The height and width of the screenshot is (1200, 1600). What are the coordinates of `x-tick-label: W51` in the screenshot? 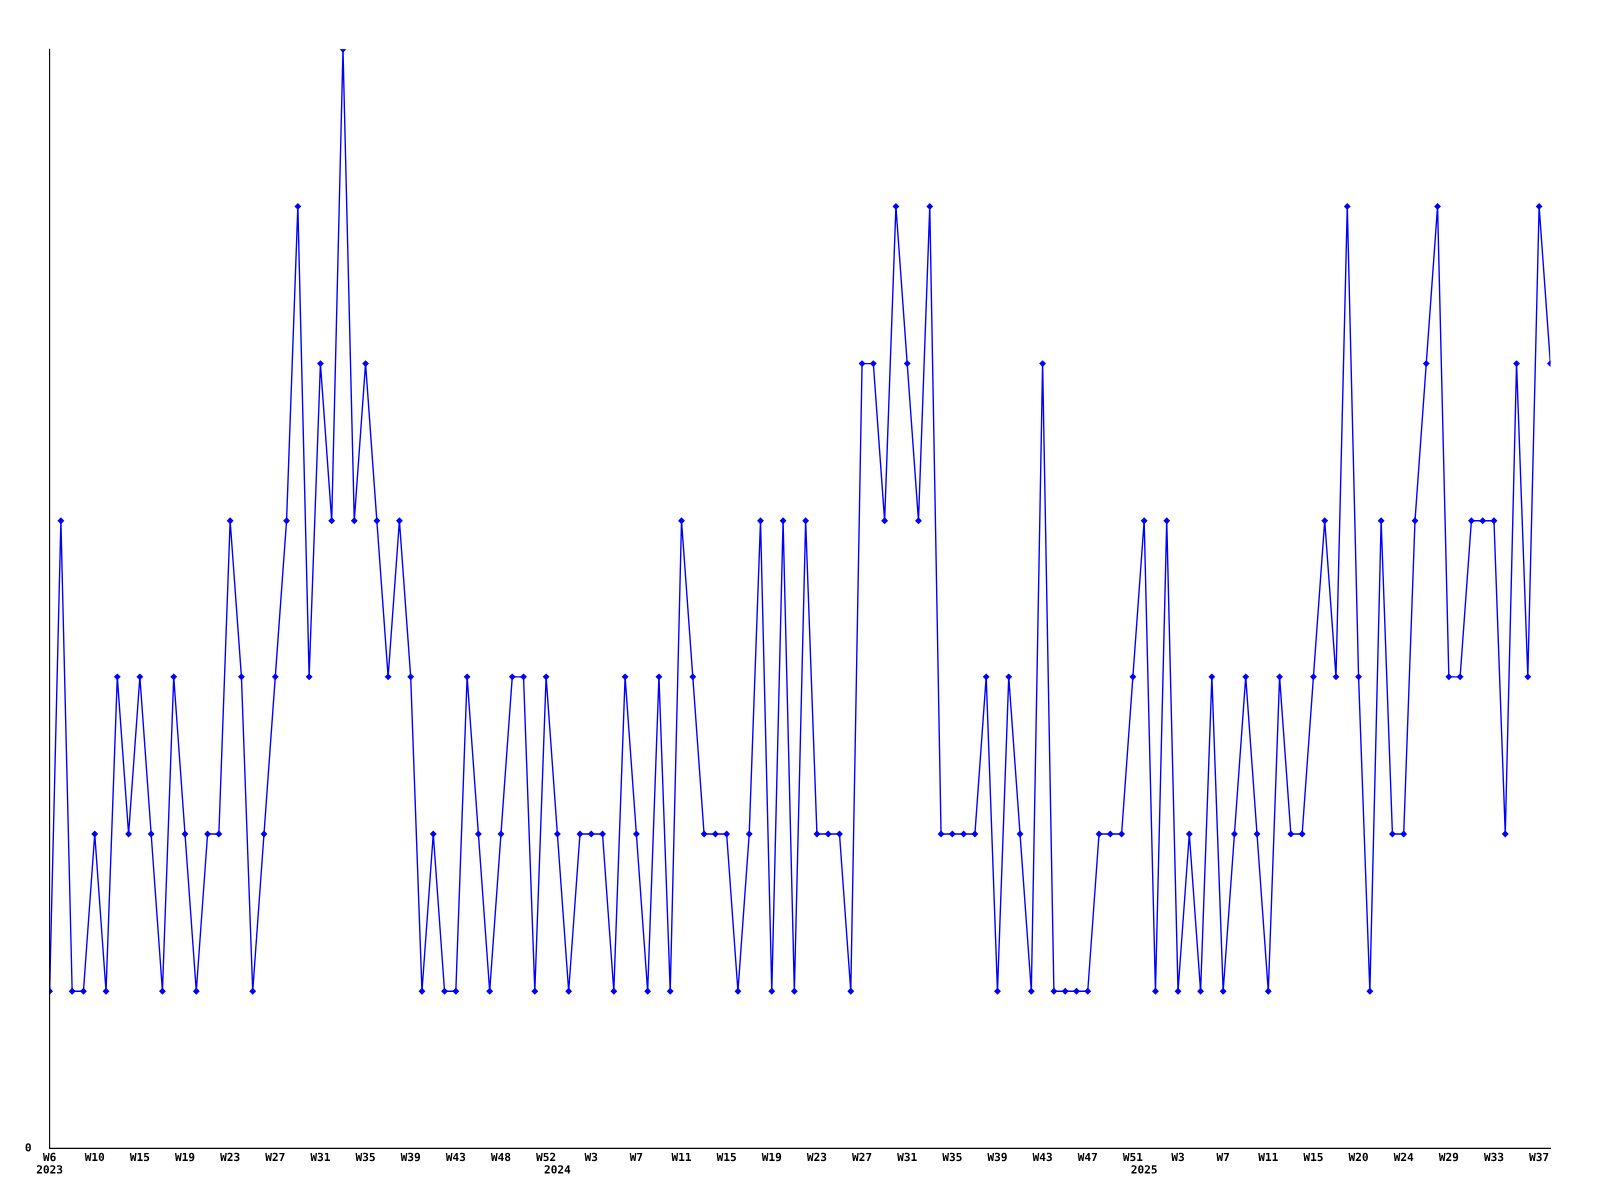 It's located at (1132, 1157).